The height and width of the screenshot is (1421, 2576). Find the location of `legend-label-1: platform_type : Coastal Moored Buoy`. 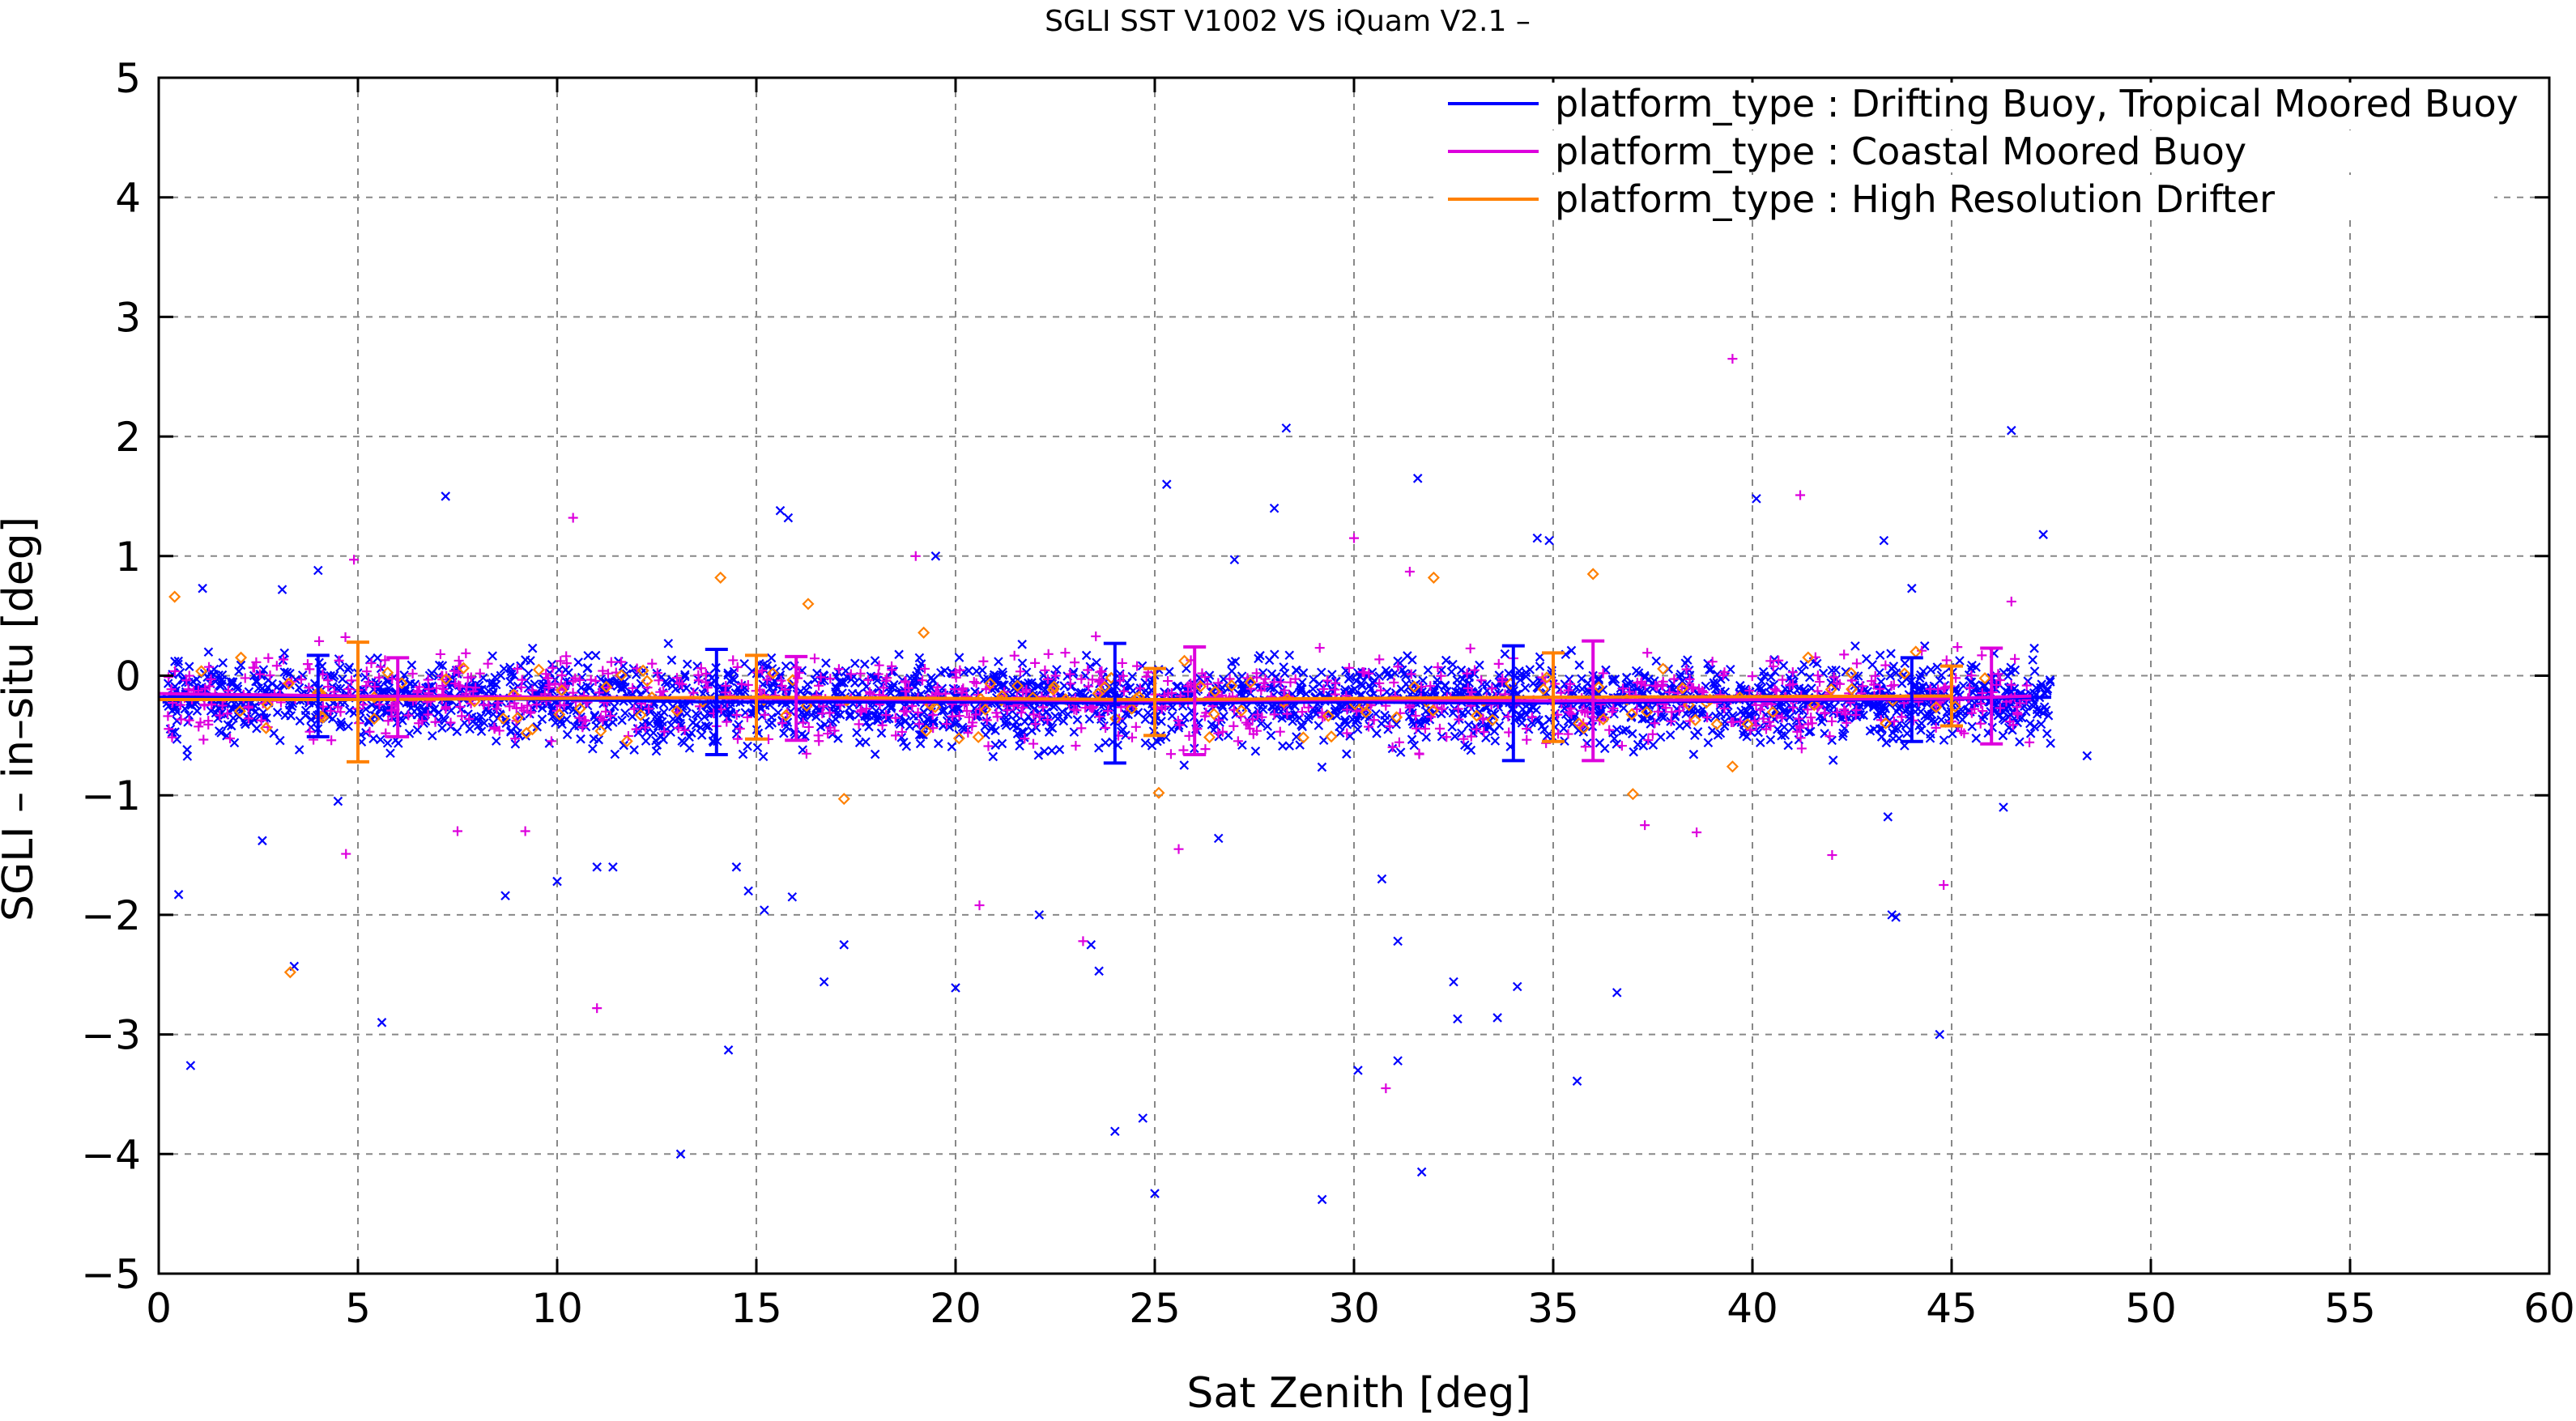

legend-label-1: platform_type : Coastal Moored Buoy is located at coordinates (1900, 151).